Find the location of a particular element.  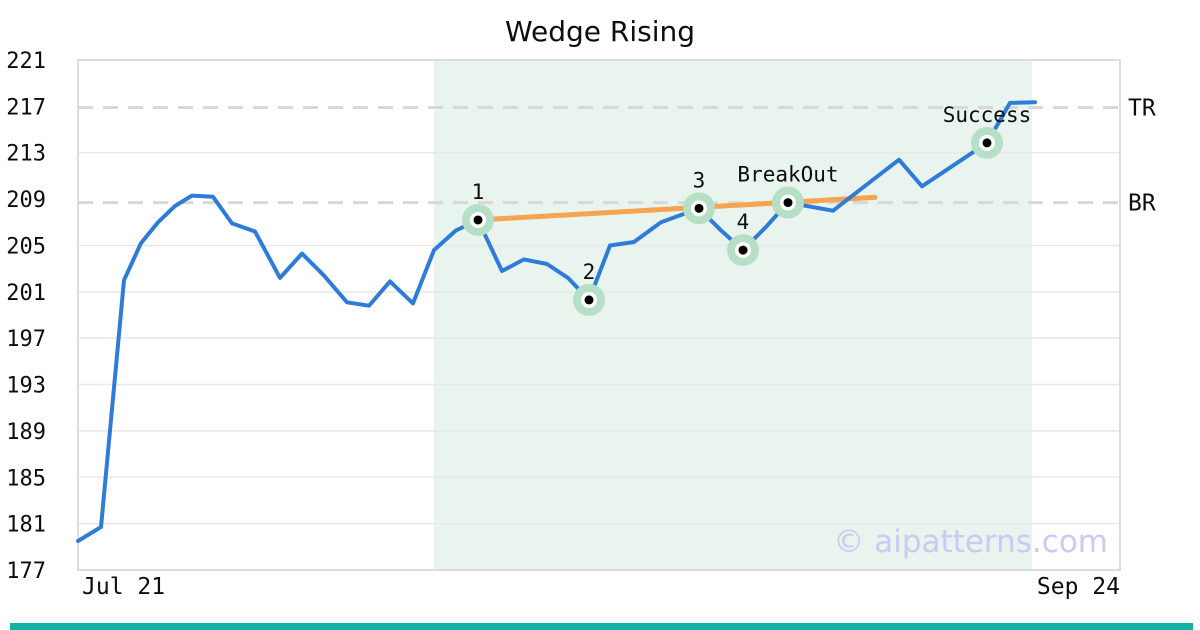

marker-dot-success is located at coordinates (987, 143).